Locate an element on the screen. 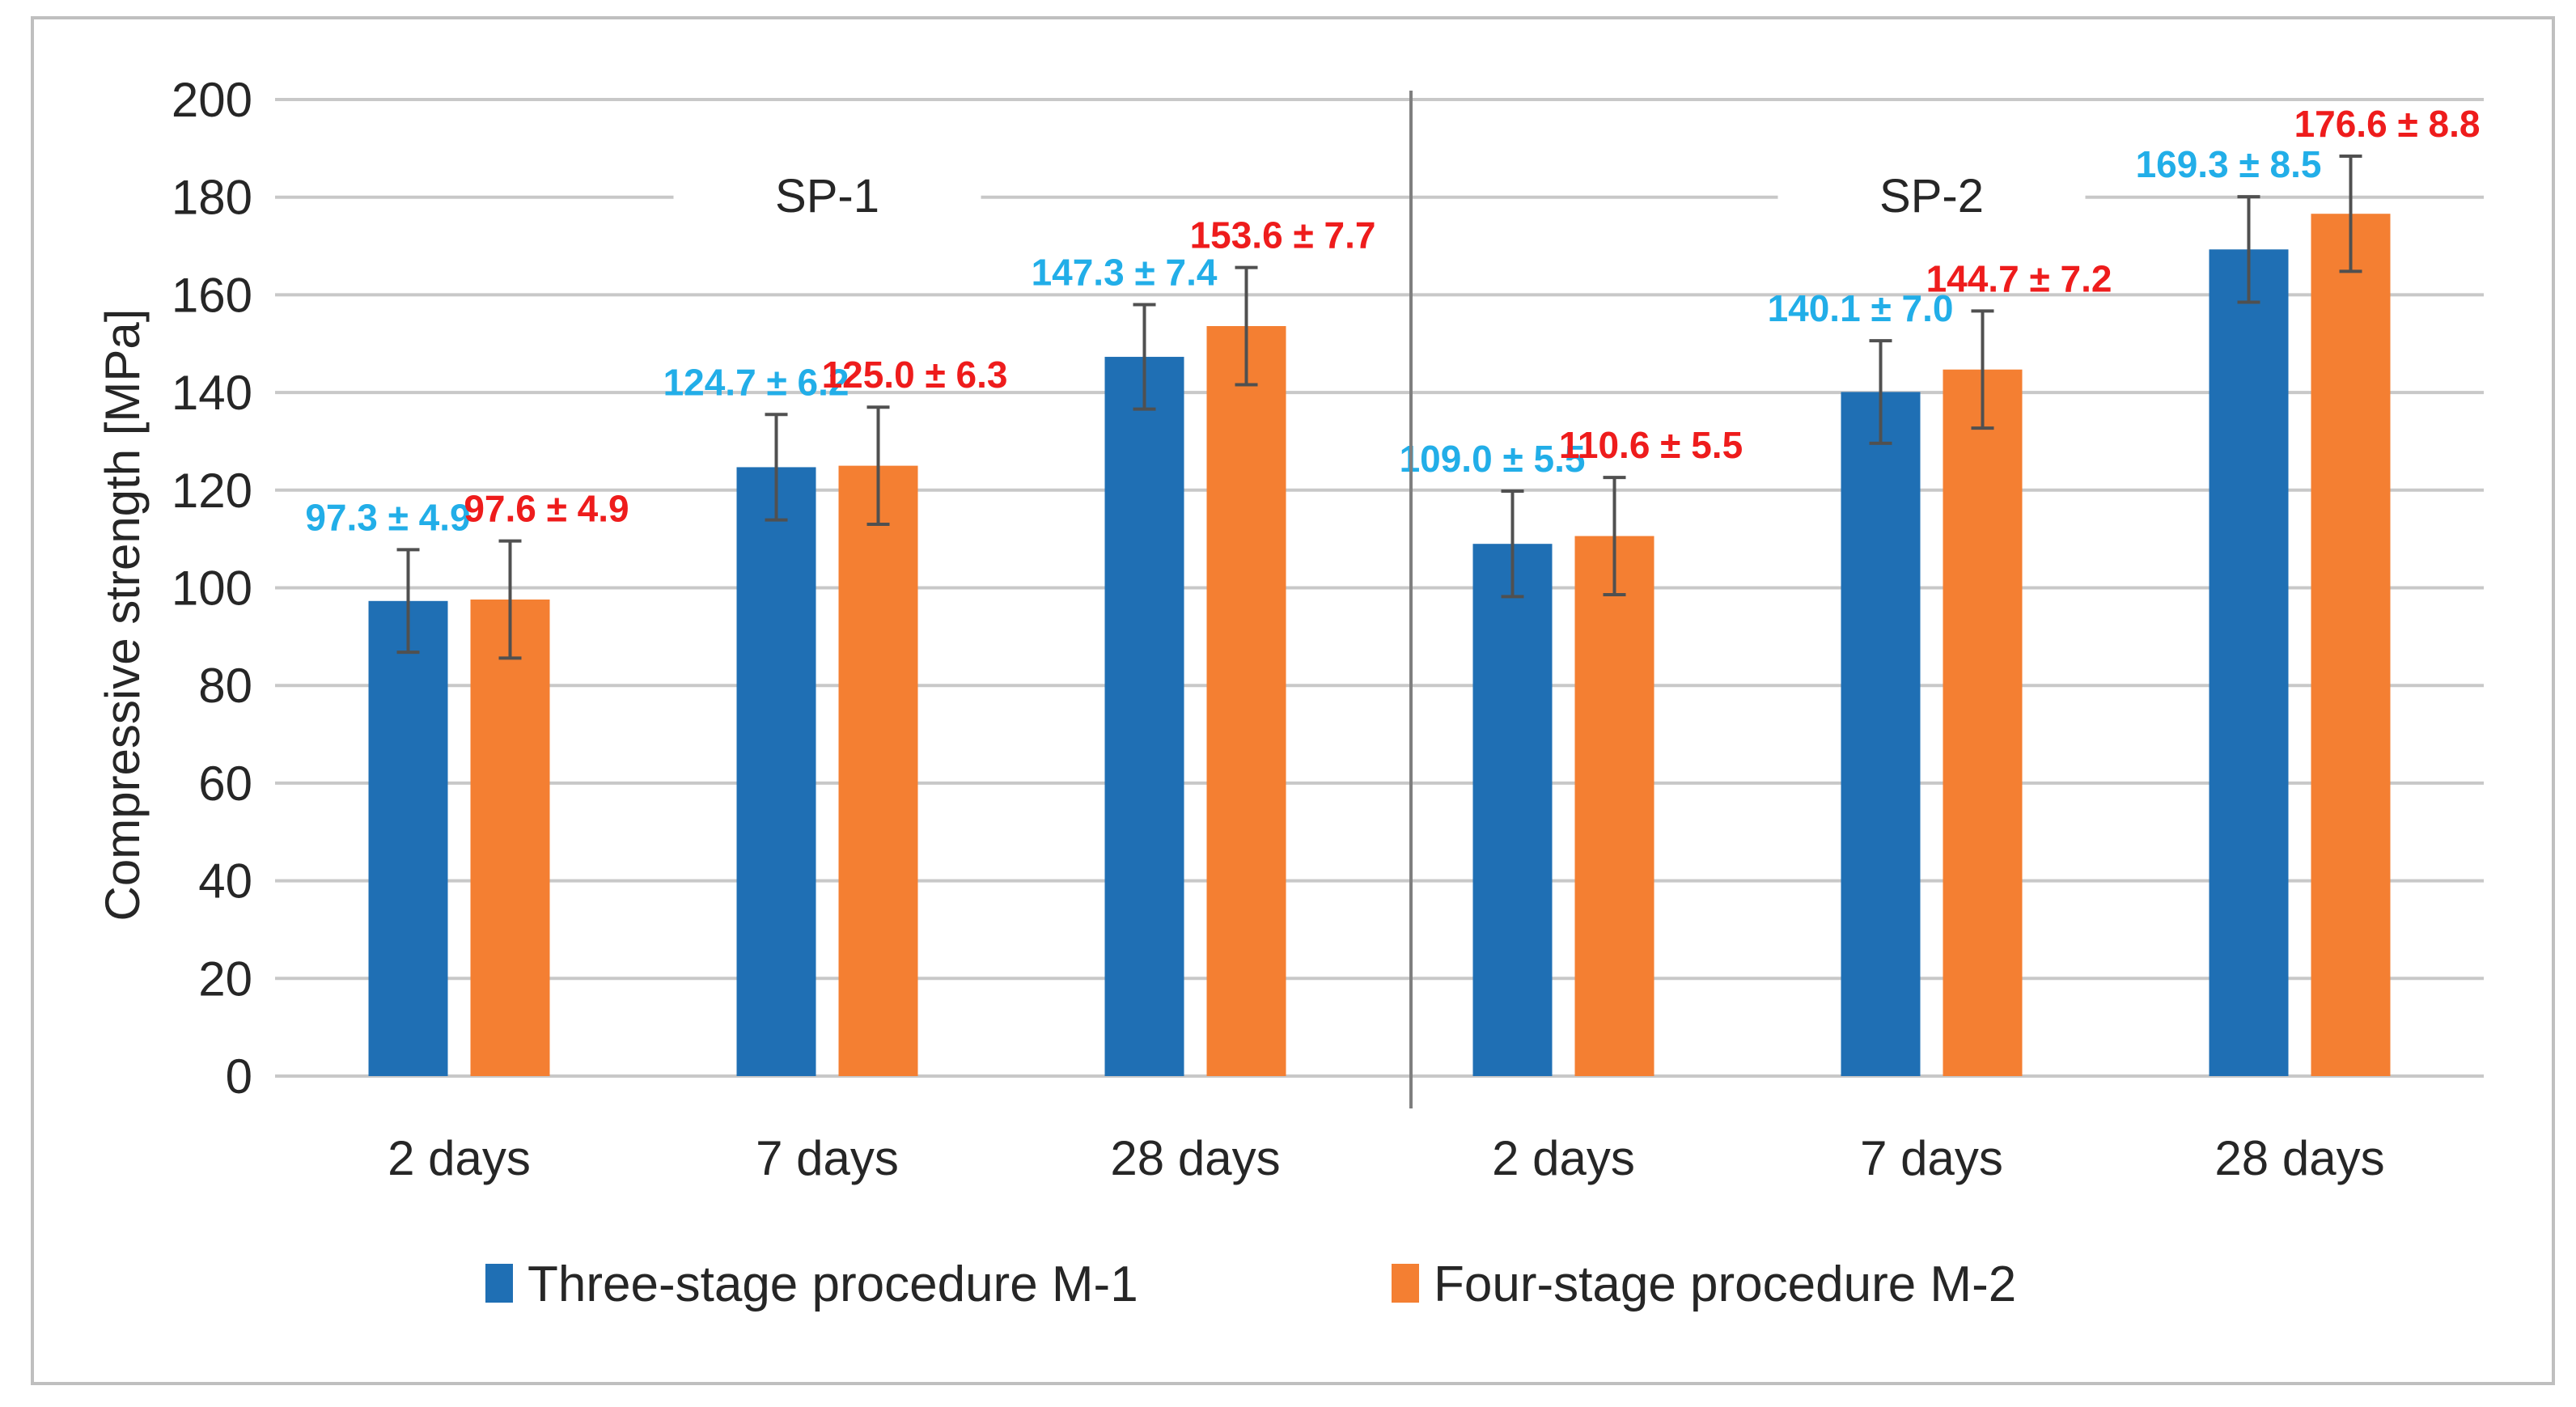  data-label-series-2: 176.6 ± 8.8 is located at coordinates (2387, 124).